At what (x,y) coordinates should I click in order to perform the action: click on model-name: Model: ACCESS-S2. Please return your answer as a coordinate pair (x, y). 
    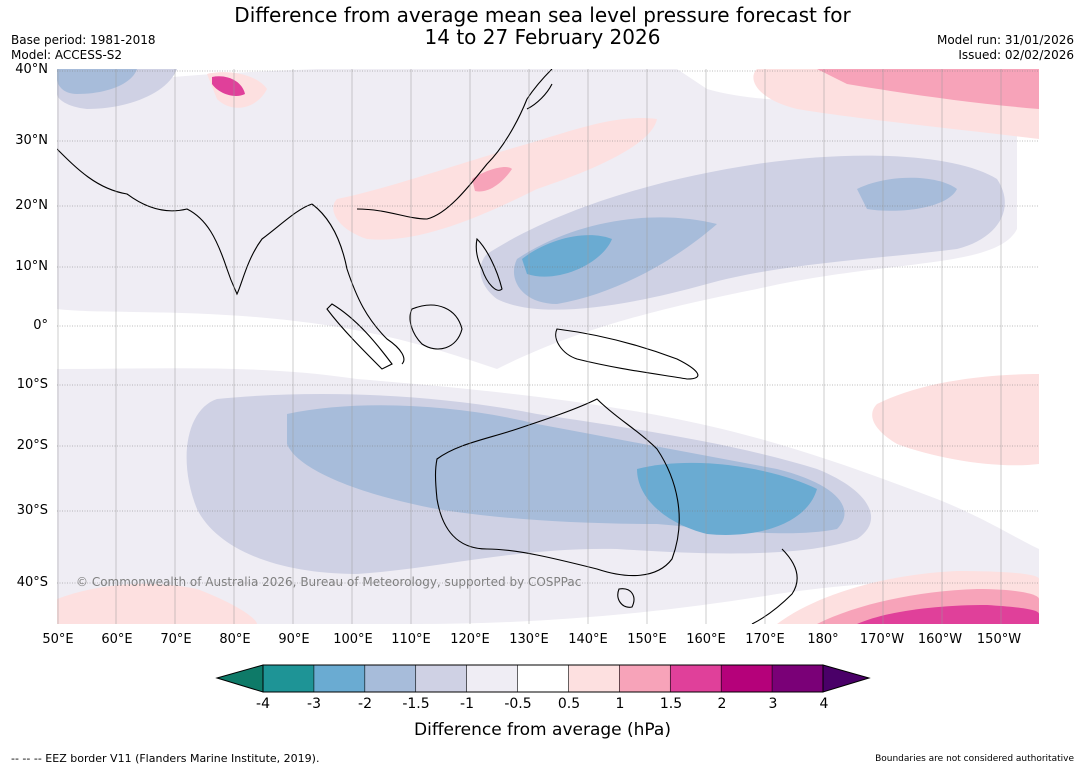
    Looking at the image, I should click on (67, 55).